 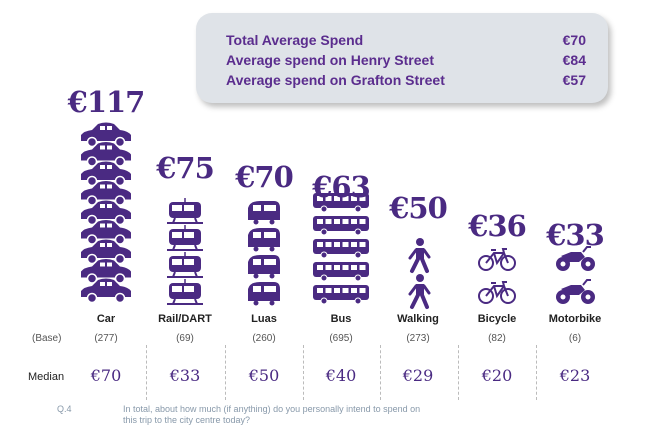 I want to click on median-value: €20, so click(x=497, y=375).